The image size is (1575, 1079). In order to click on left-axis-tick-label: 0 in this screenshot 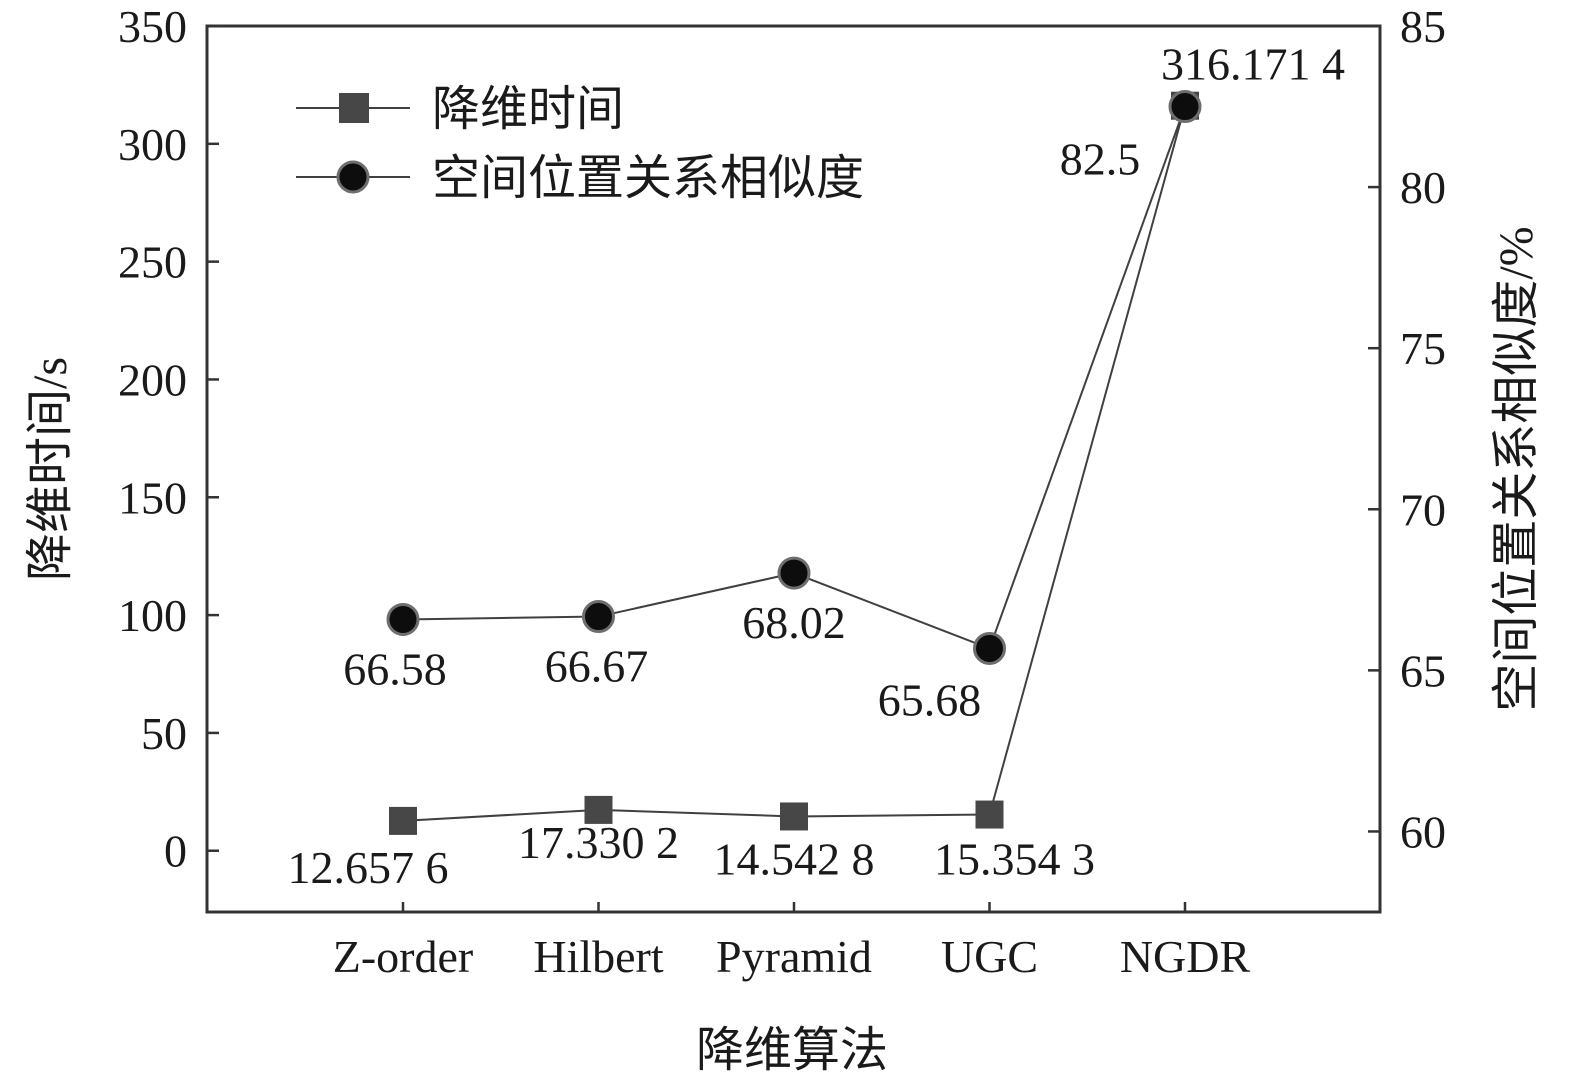, I will do `click(175, 851)`.